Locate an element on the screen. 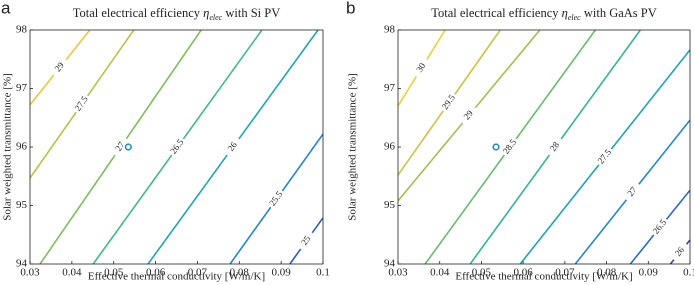  contour-label-group: 29.5 is located at coordinates (449, 102).